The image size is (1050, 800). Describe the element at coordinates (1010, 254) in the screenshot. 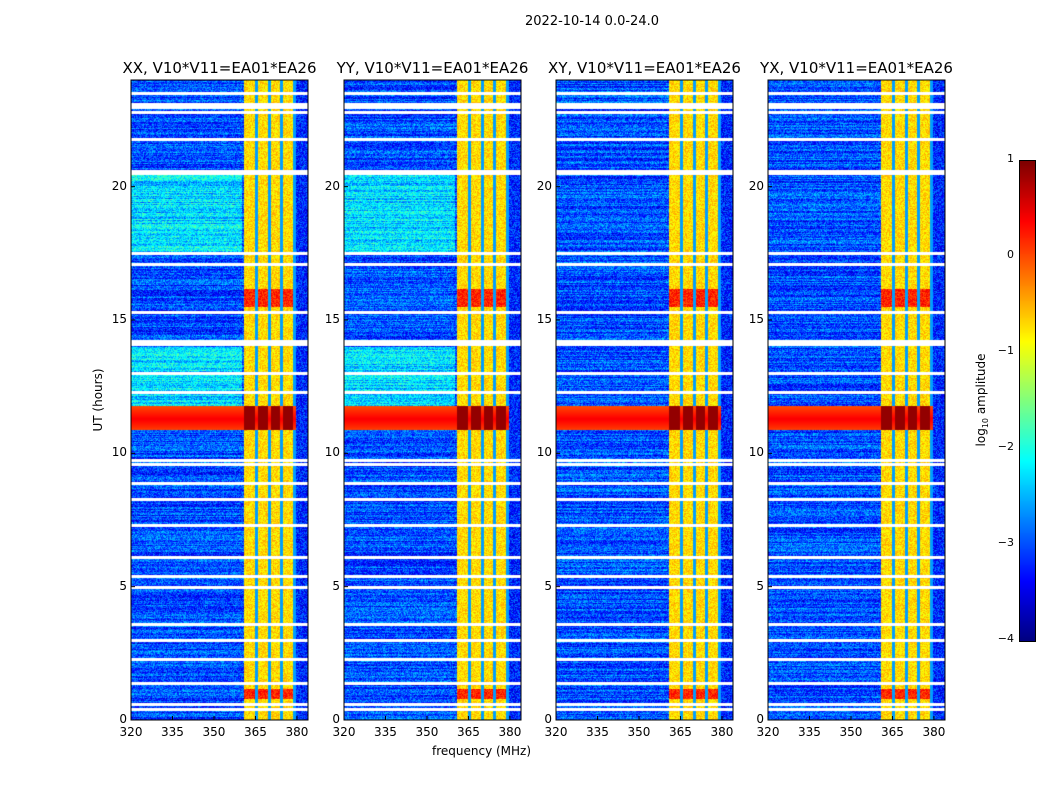

I see `colorbar-tick-label: 0` at that location.